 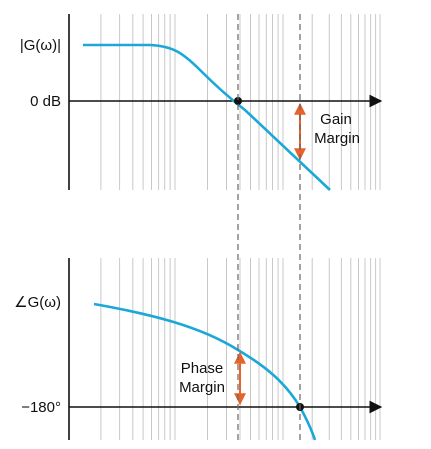 I want to click on phase-margin-label-line1: Phase, so click(x=202, y=368).